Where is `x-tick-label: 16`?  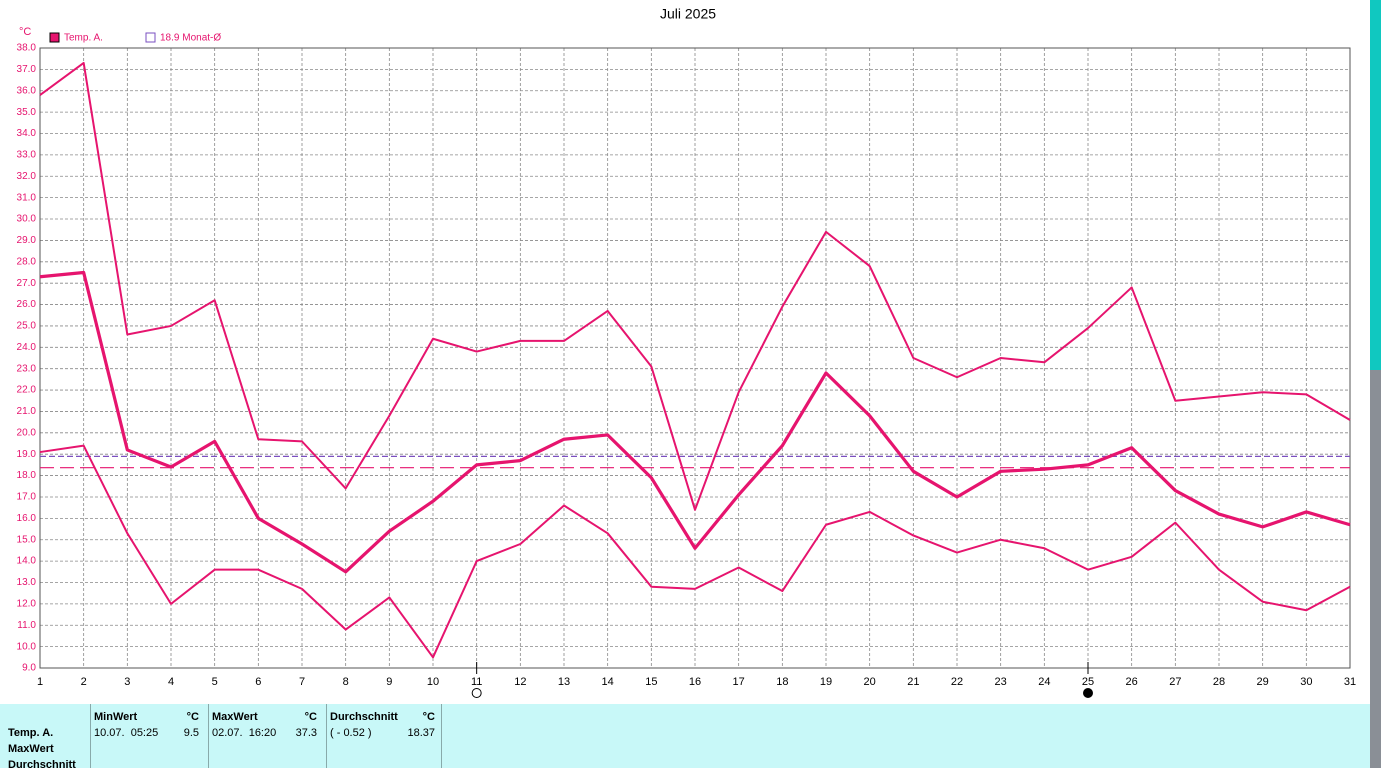 x-tick-label: 16 is located at coordinates (695, 682).